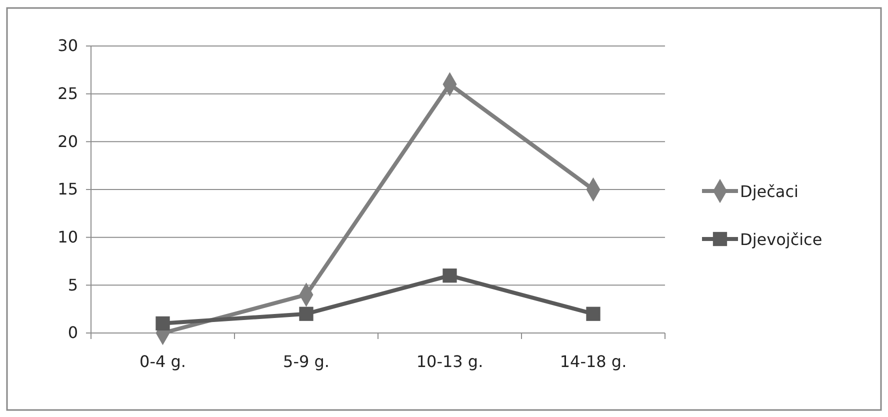 This screenshot has width=888, height=417. What do you see at coordinates (769, 191) in the screenshot?
I see `legend-label: Dječaci` at bounding box center [769, 191].